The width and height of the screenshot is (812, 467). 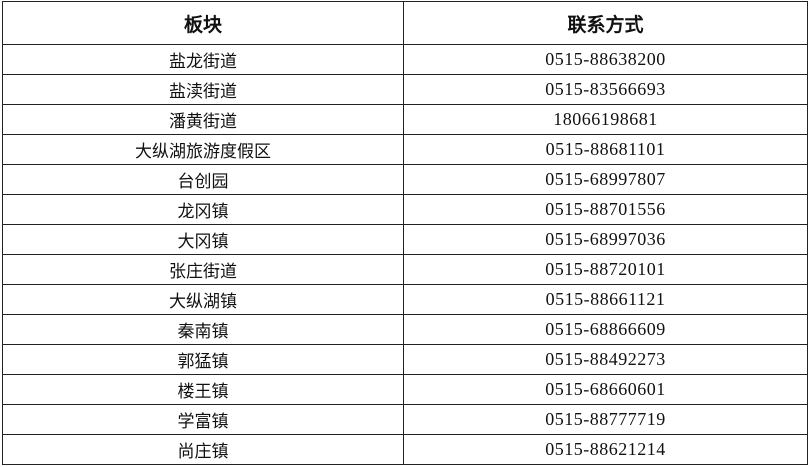 I want to click on contact-cell: 0515-88661121, so click(x=605, y=299).